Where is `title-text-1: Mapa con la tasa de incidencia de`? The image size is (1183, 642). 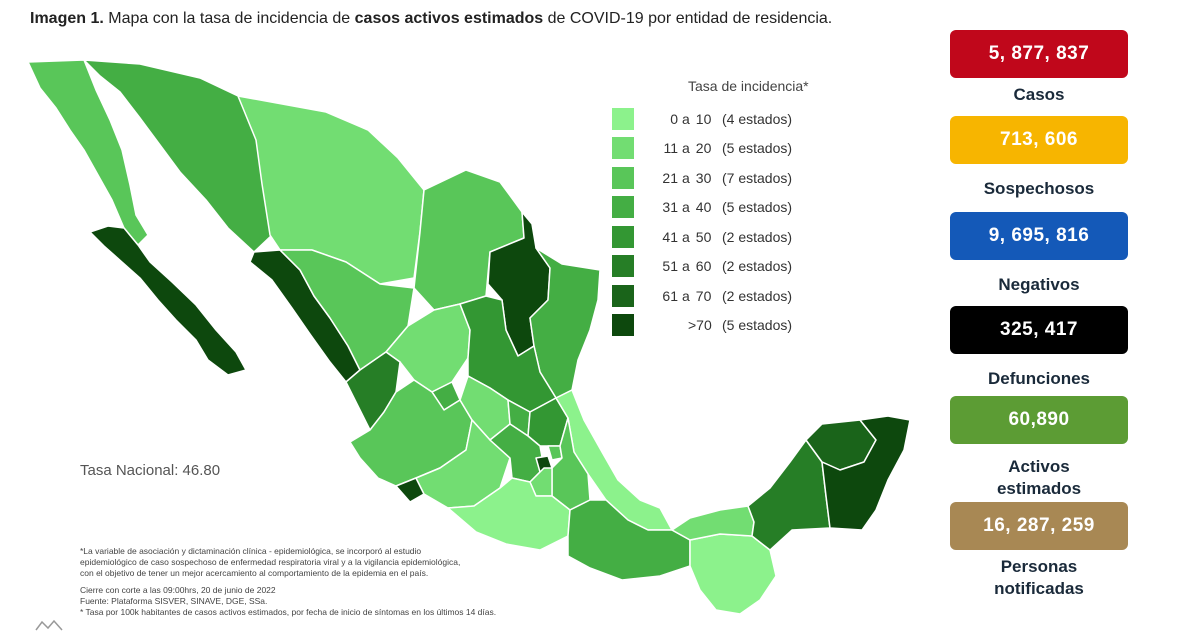 title-text-1: Mapa con la tasa de incidencia de is located at coordinates (229, 18).